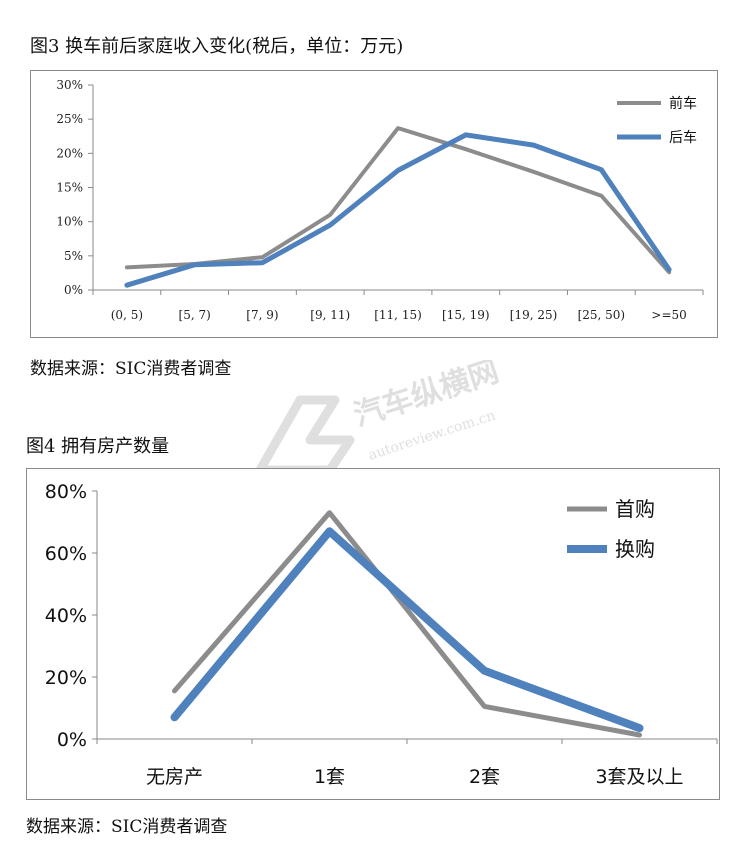  I want to click on watermark-logo: 汽车纵横网 autoreview.com.cn, so click(385, 427).